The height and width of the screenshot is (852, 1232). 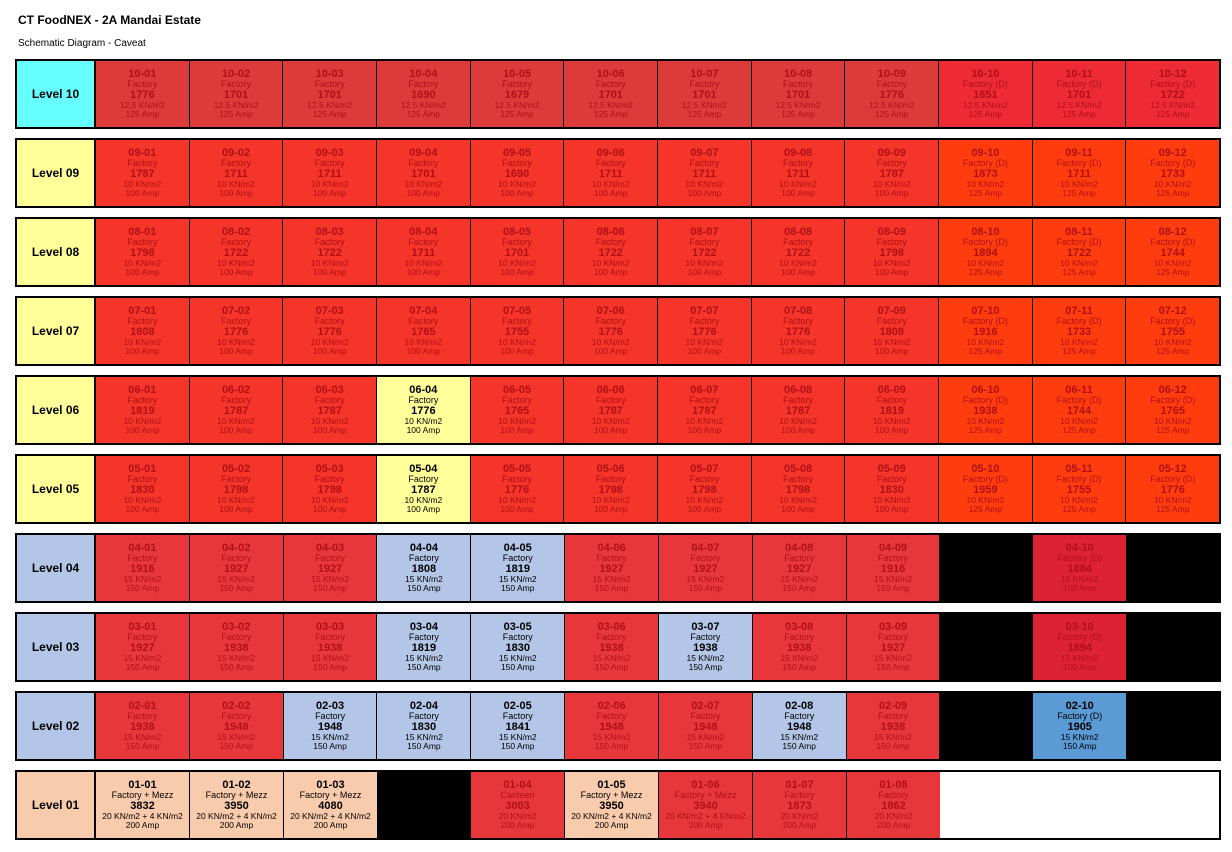 What do you see at coordinates (891, 231) in the screenshot?
I see `unit-id: 08-09` at bounding box center [891, 231].